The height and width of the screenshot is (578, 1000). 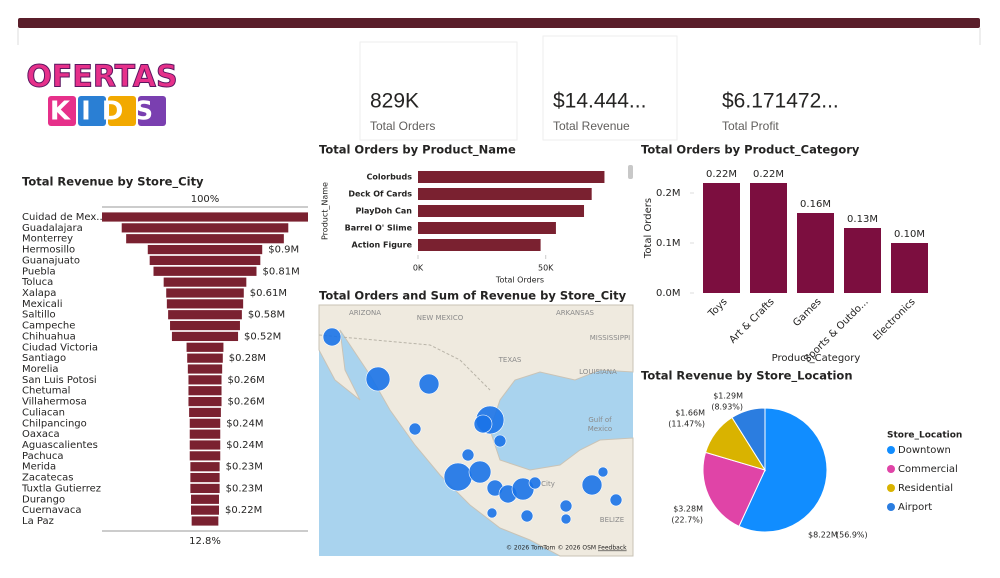 I want to click on category-label: Santiago, so click(x=44, y=358).